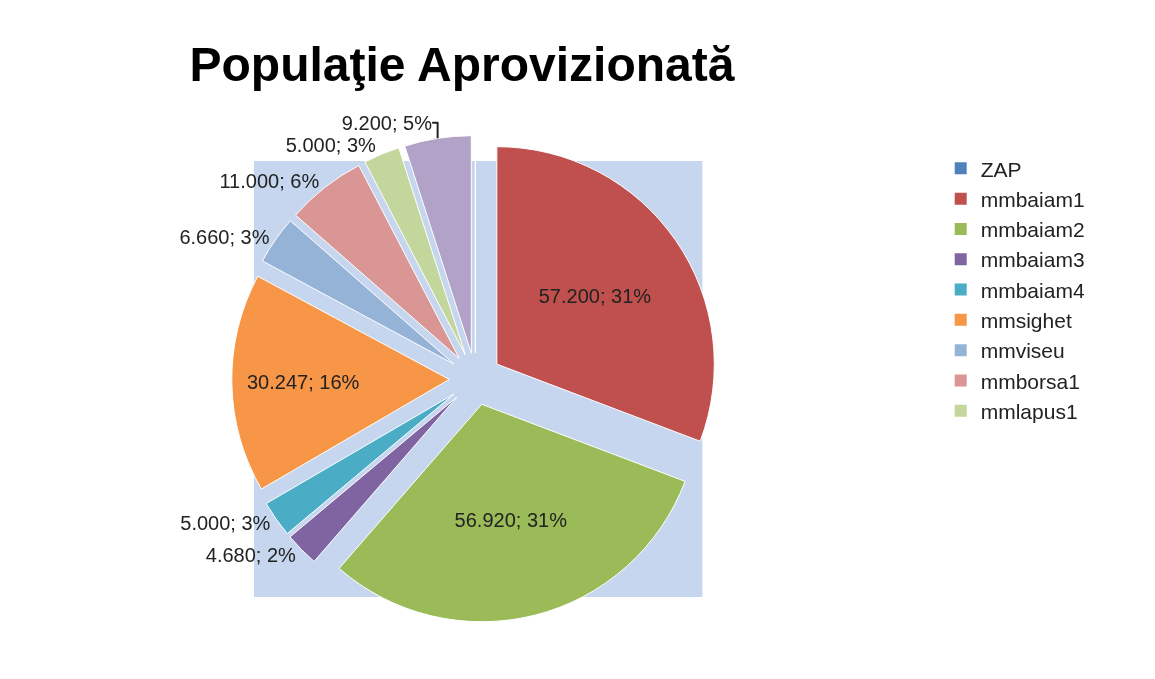 This screenshot has width=1155, height=679. I want to click on legend-label: mmbaiam4, so click(1032, 290).